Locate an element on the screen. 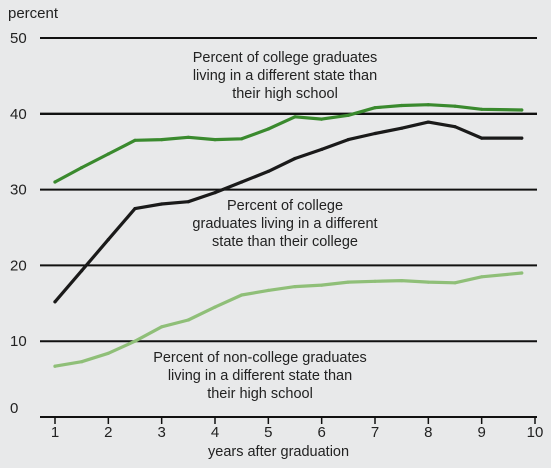 Image resolution: width=551 pixels, height=468 pixels. y-tick-label-30: 30 is located at coordinates (18, 190).